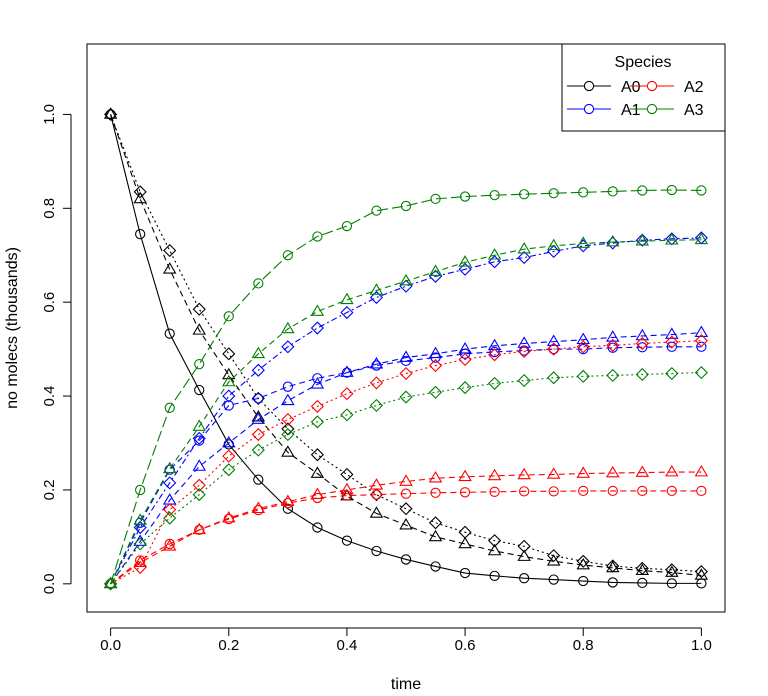 The image size is (768, 696). Describe the element at coordinates (612, 347) in the screenshot. I see `data-point-a1-circle-circle-marker` at that location.